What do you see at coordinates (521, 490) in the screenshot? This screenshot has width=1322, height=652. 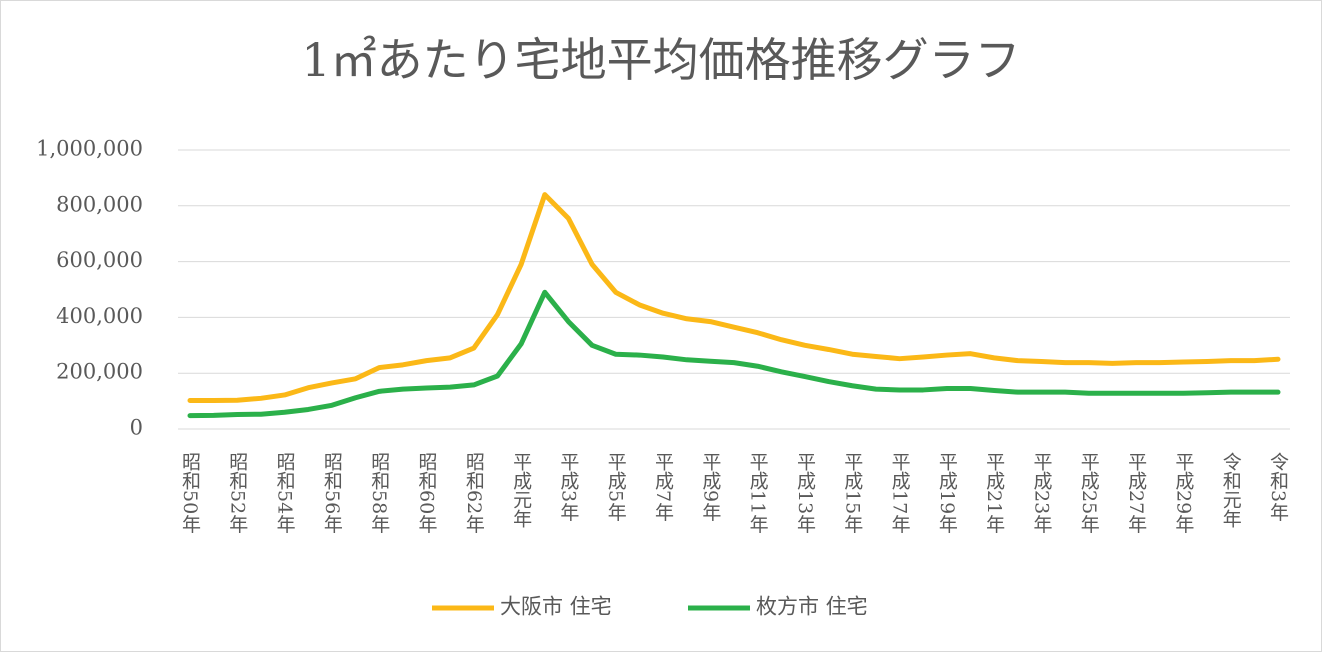 I see `x-tick-label: 平成元年` at bounding box center [521, 490].